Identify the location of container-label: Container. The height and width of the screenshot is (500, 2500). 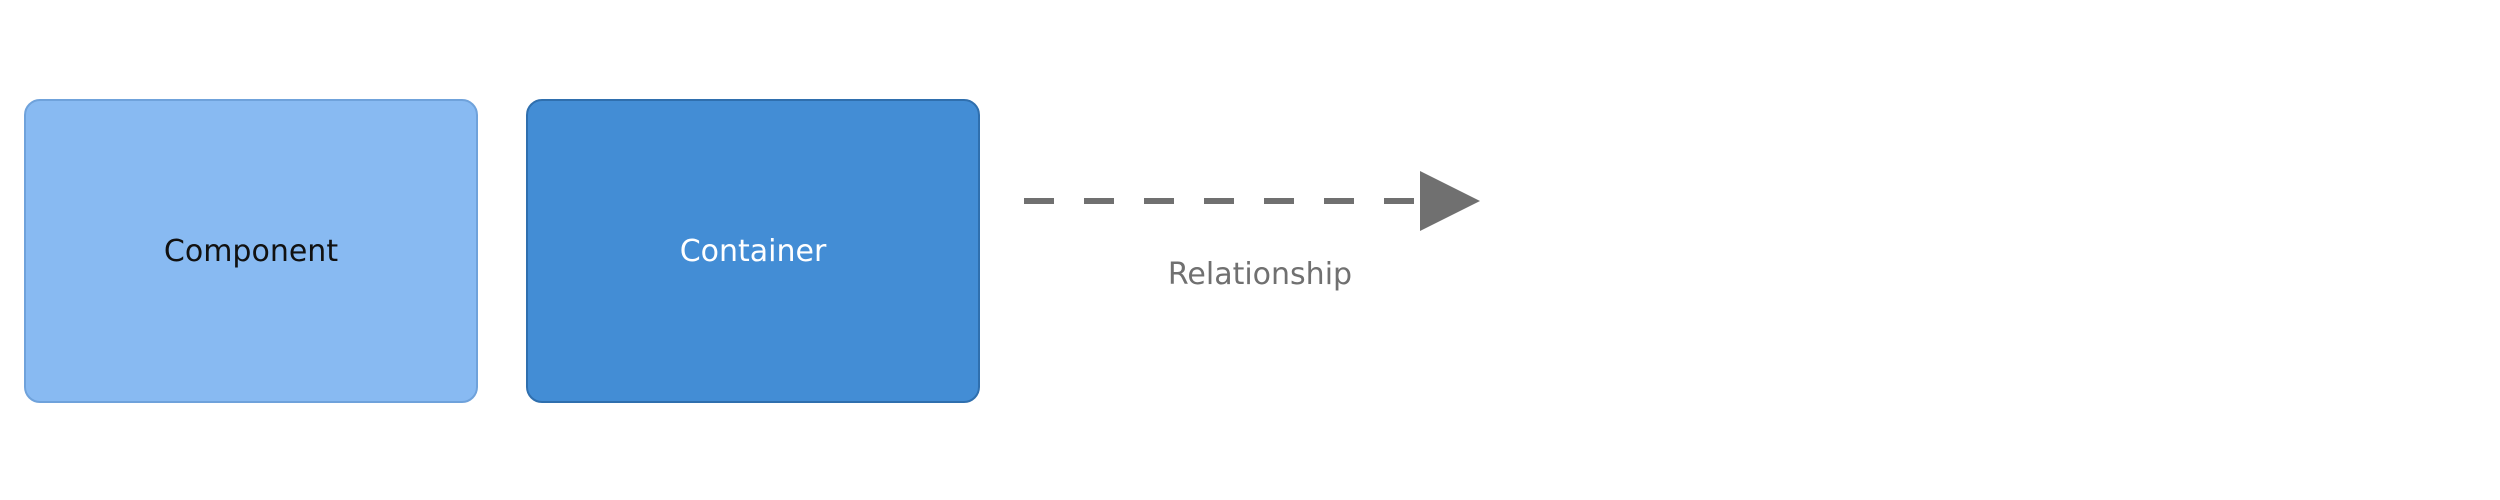
(753, 251).